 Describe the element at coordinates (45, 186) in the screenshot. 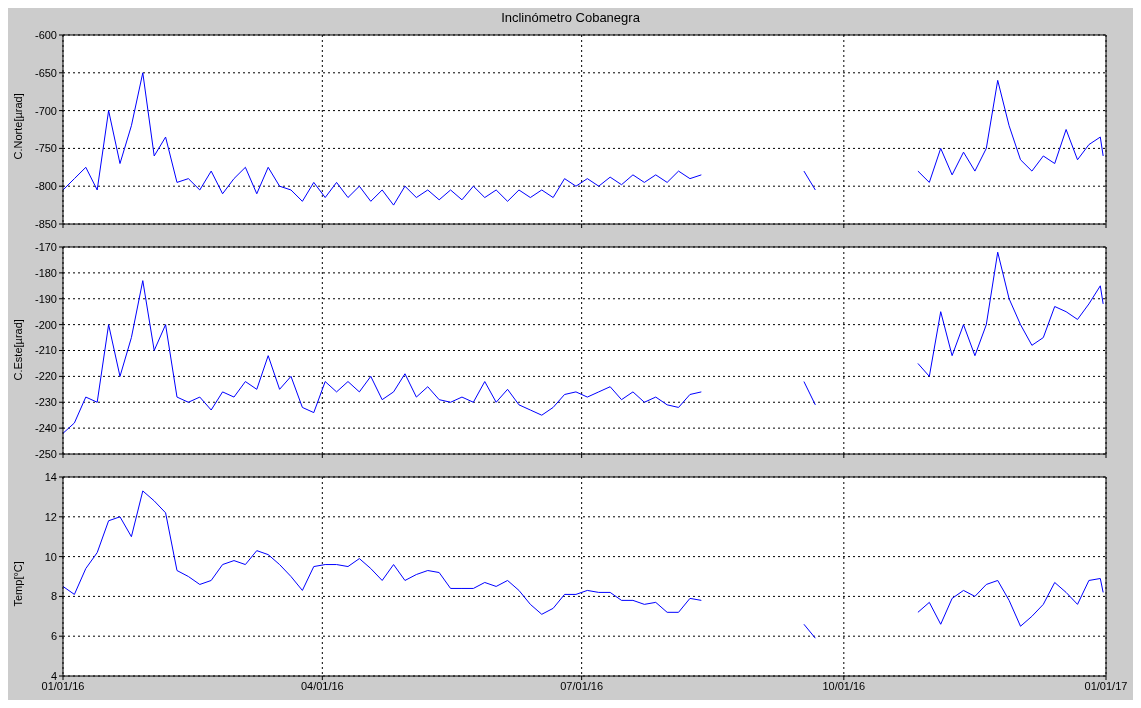

I see `y-tick-label: -800` at that location.